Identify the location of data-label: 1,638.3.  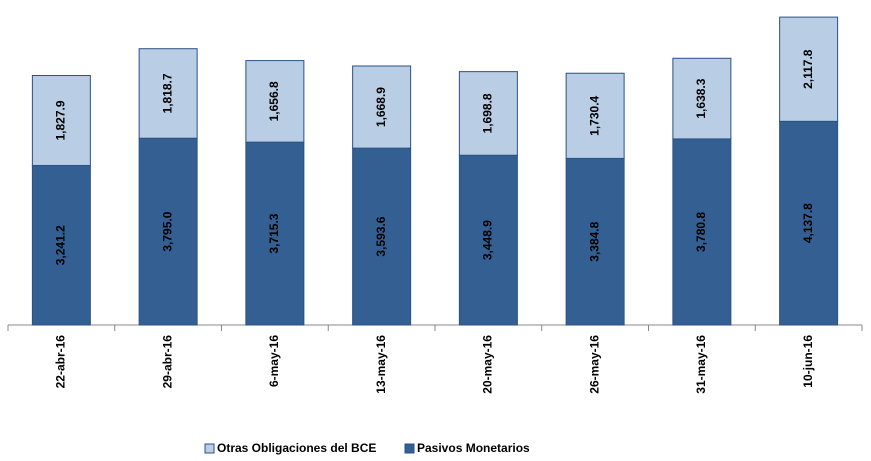
(701, 98).